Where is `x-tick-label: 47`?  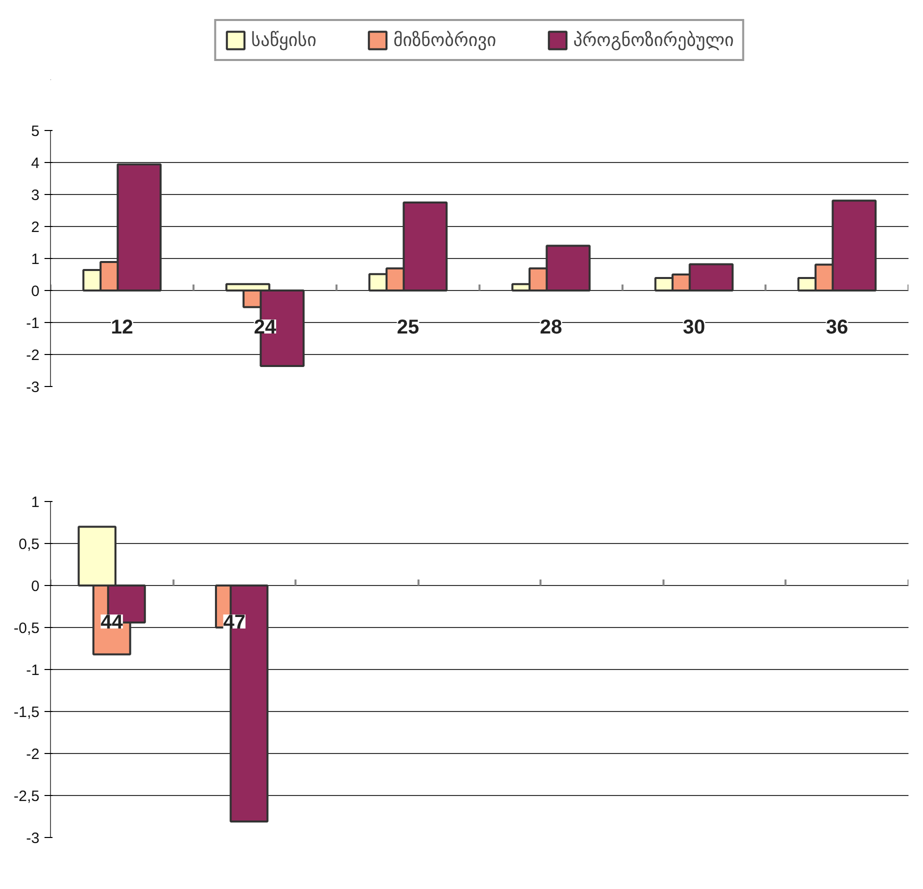
x-tick-label: 47 is located at coordinates (234, 623).